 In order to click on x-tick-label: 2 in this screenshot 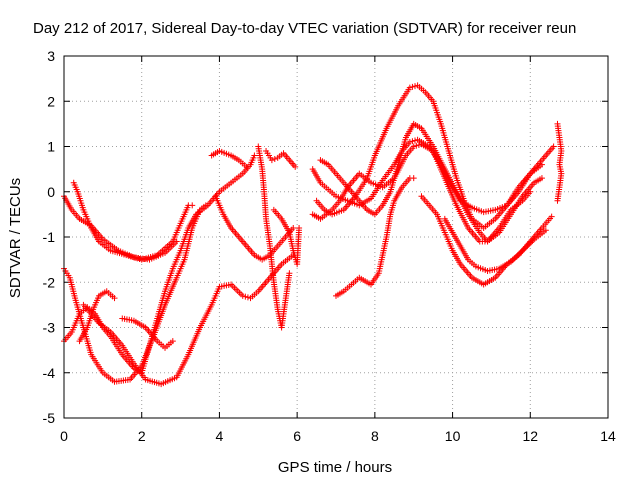, I will do `click(142, 436)`.